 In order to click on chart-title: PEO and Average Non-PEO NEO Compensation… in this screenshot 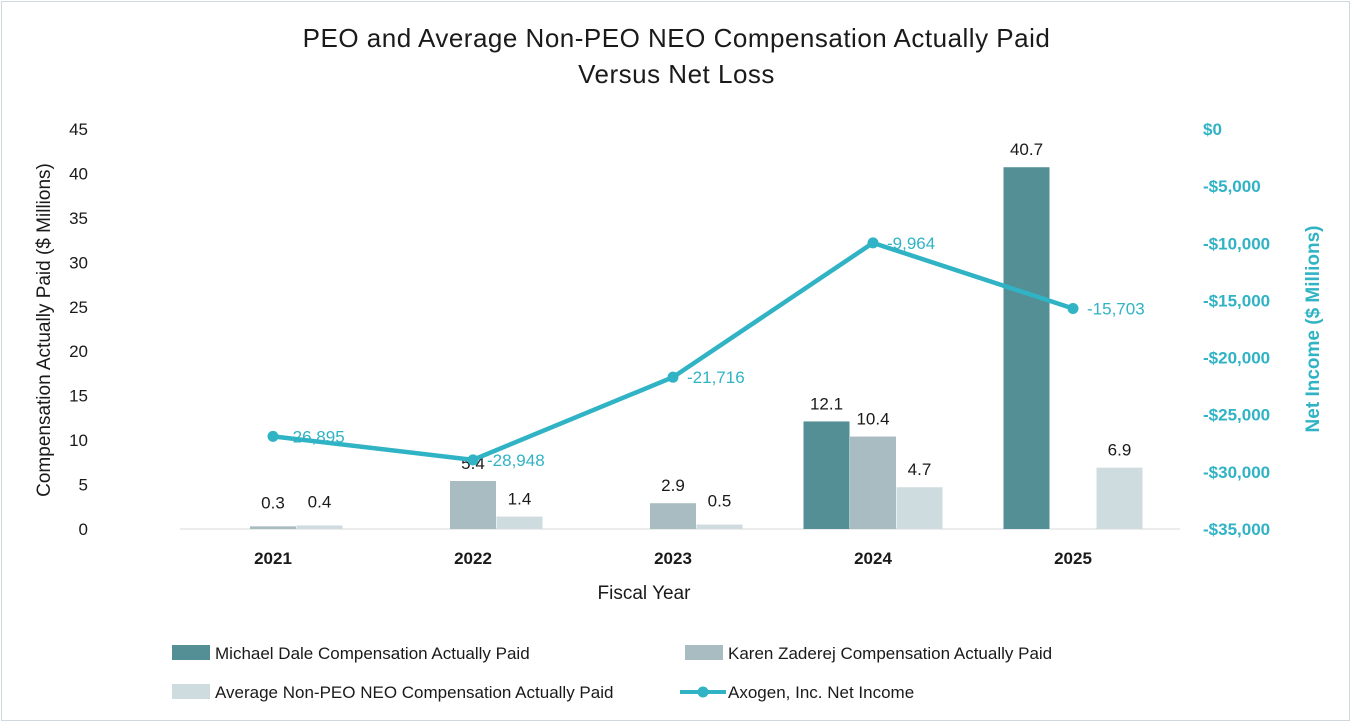, I will do `click(676, 56)`.